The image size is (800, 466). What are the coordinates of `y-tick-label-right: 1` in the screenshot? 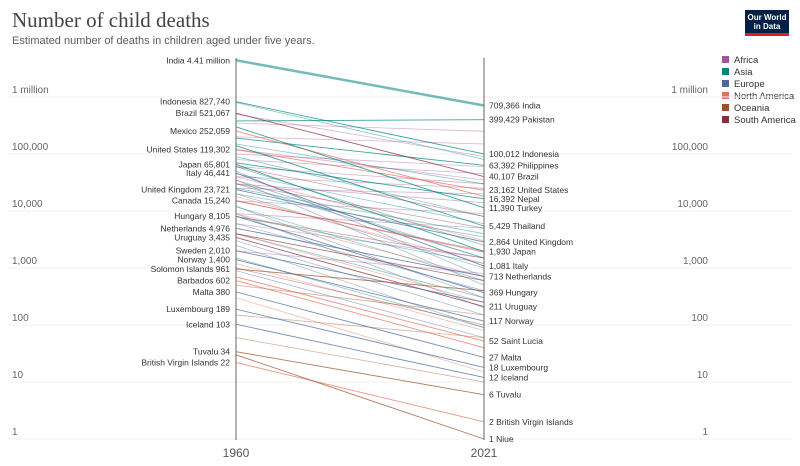 It's located at (705, 432).